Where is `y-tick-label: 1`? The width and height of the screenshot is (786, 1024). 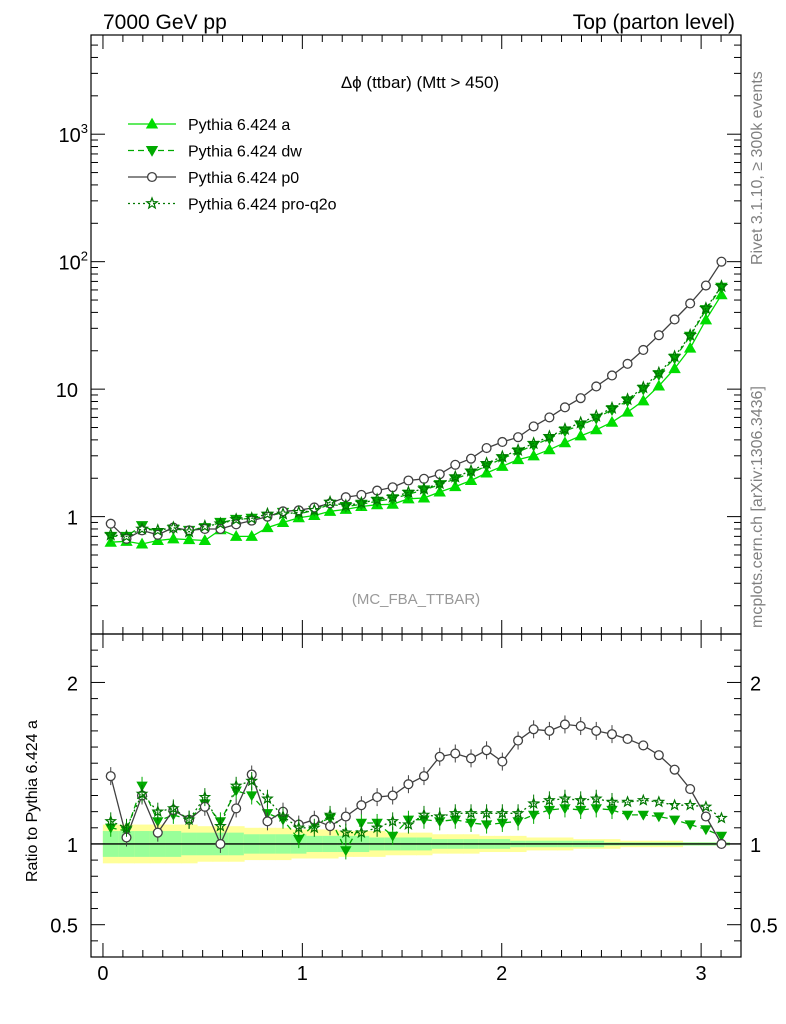 y-tick-label: 1 is located at coordinates (72, 519).